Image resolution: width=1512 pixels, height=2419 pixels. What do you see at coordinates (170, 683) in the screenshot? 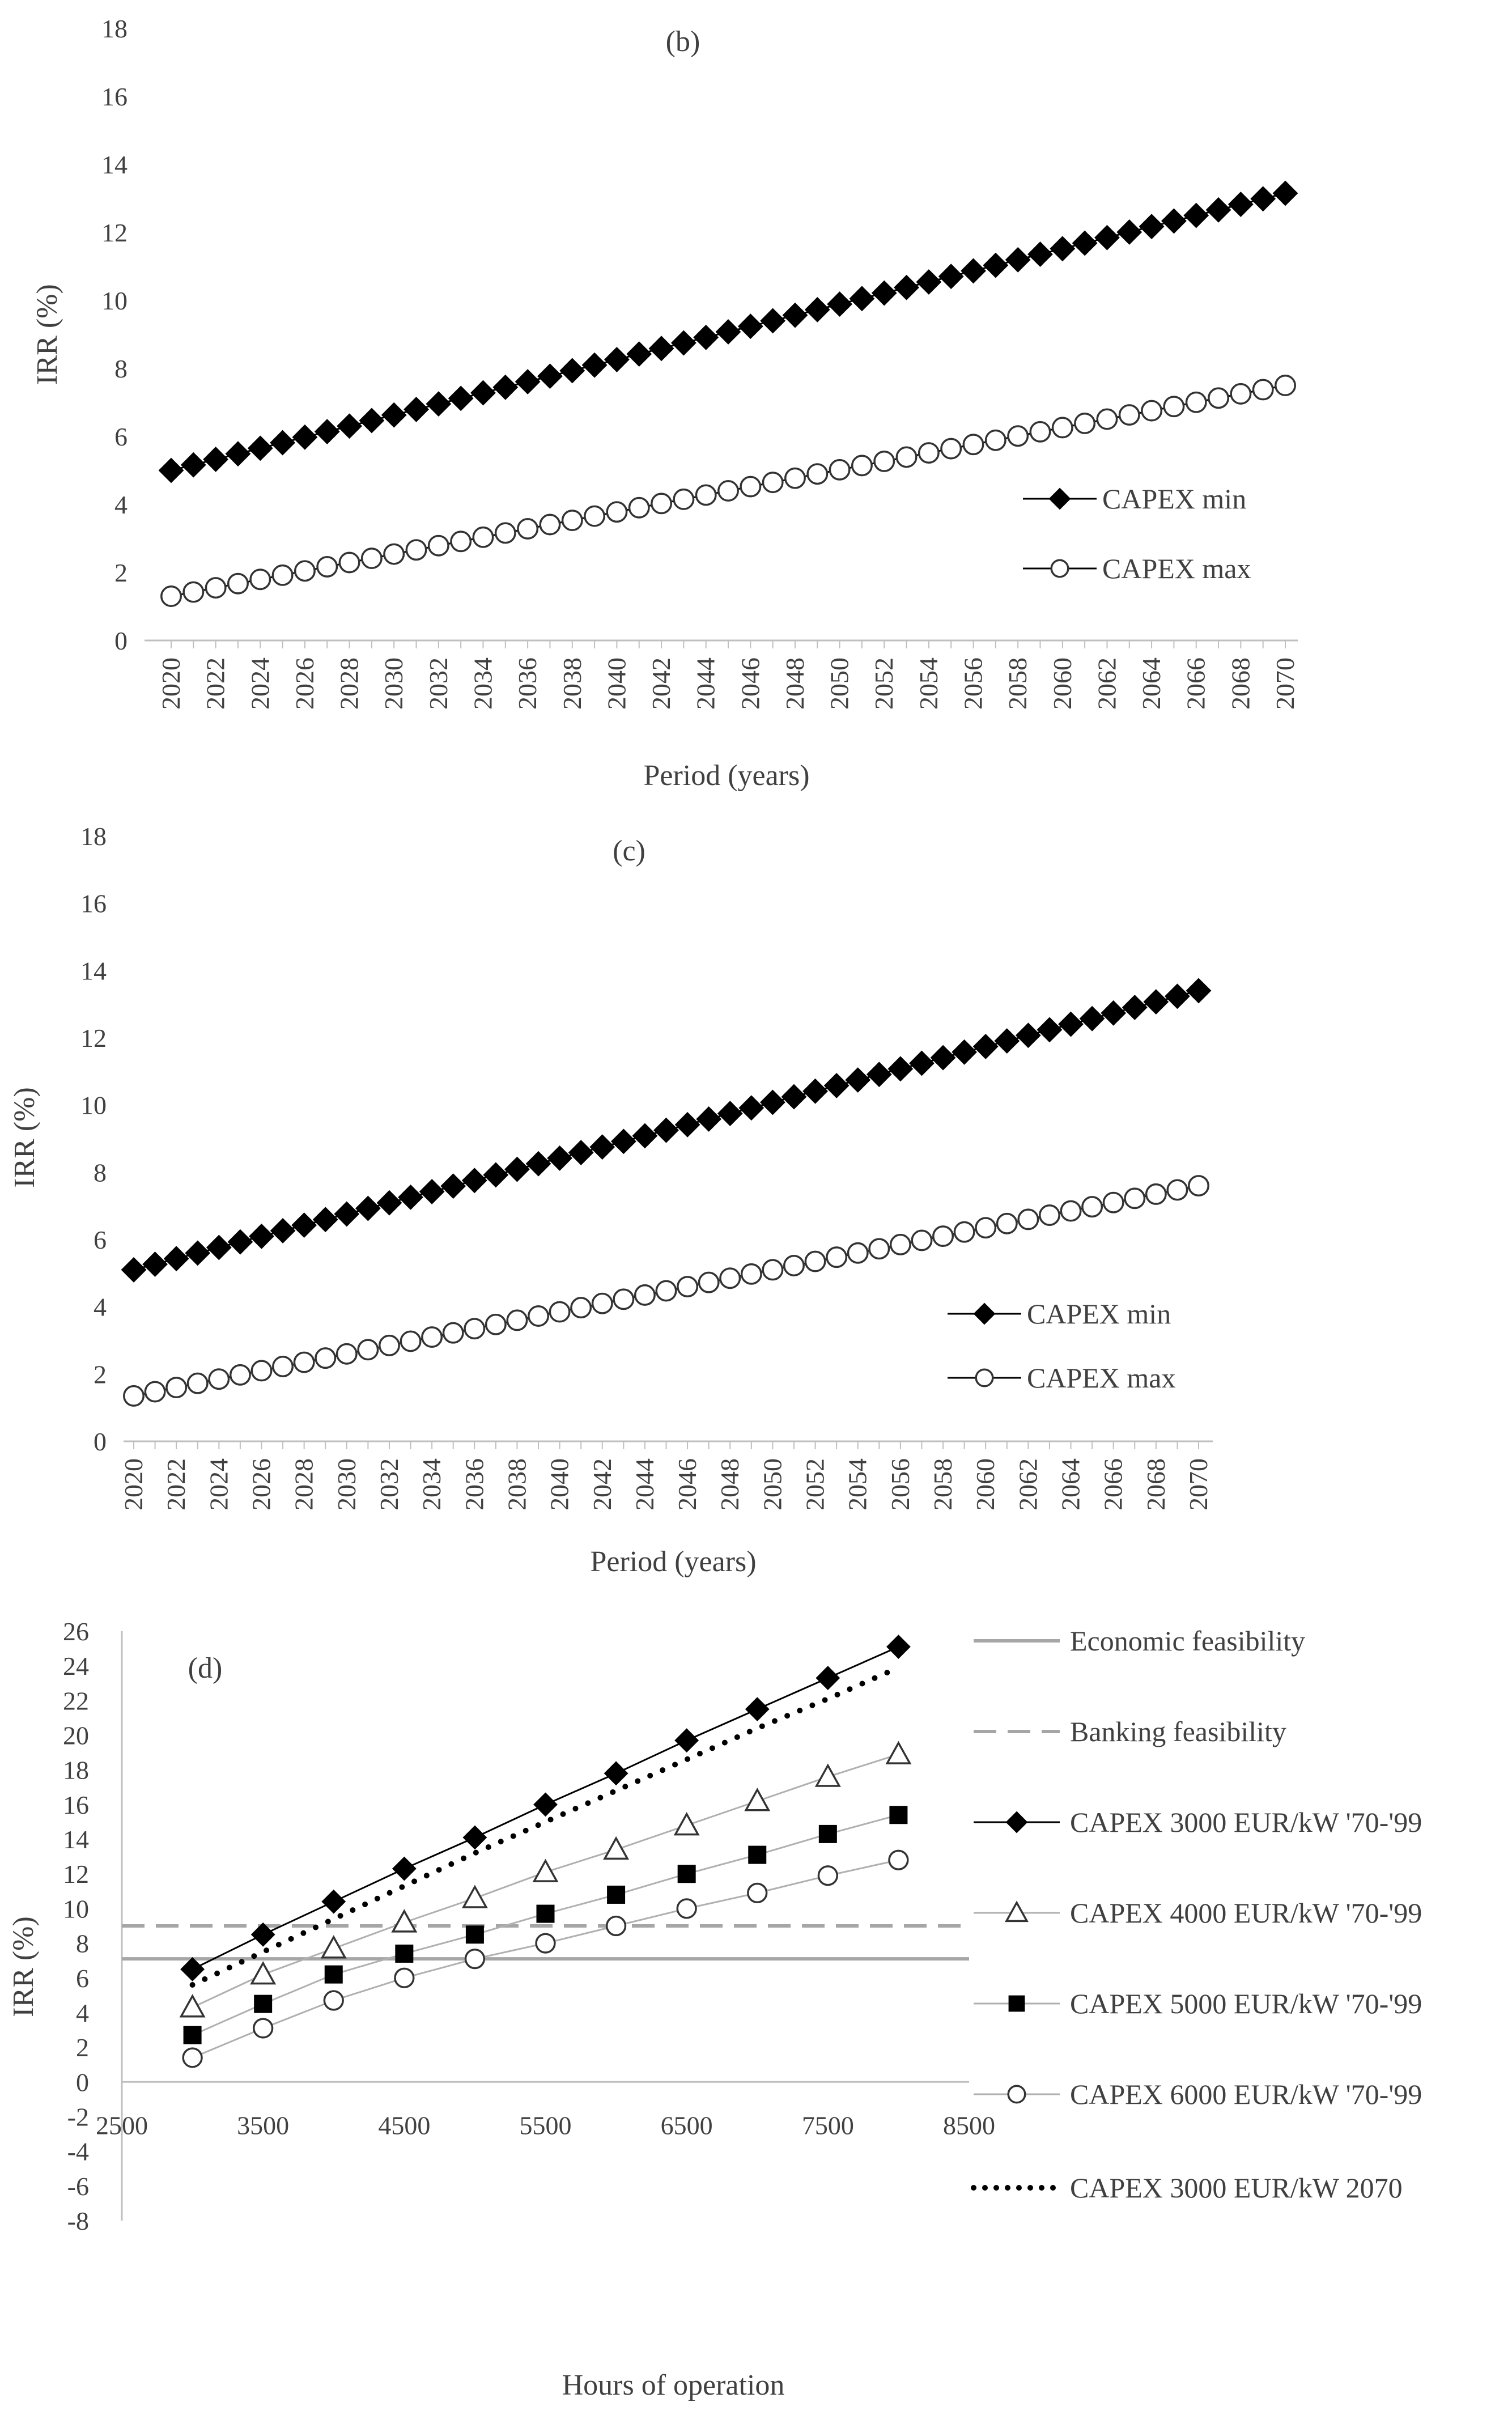
I see `x-tick-label: 2020` at bounding box center [170, 683].